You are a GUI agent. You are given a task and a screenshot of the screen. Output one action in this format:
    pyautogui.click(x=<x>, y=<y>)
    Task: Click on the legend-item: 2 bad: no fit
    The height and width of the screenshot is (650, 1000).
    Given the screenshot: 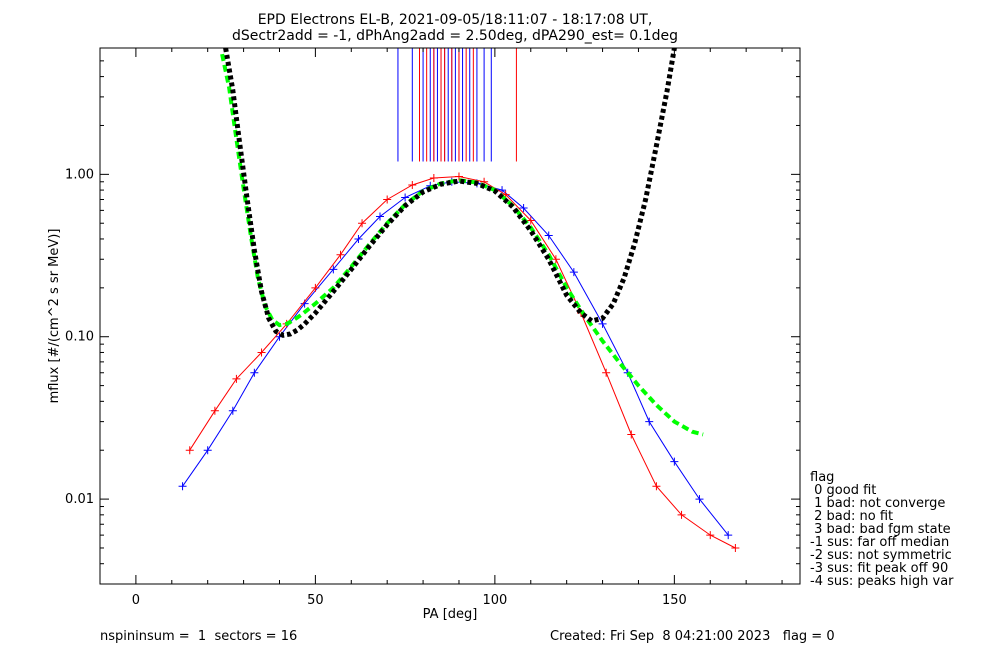 What is the action you would take?
    pyautogui.click(x=851, y=516)
    